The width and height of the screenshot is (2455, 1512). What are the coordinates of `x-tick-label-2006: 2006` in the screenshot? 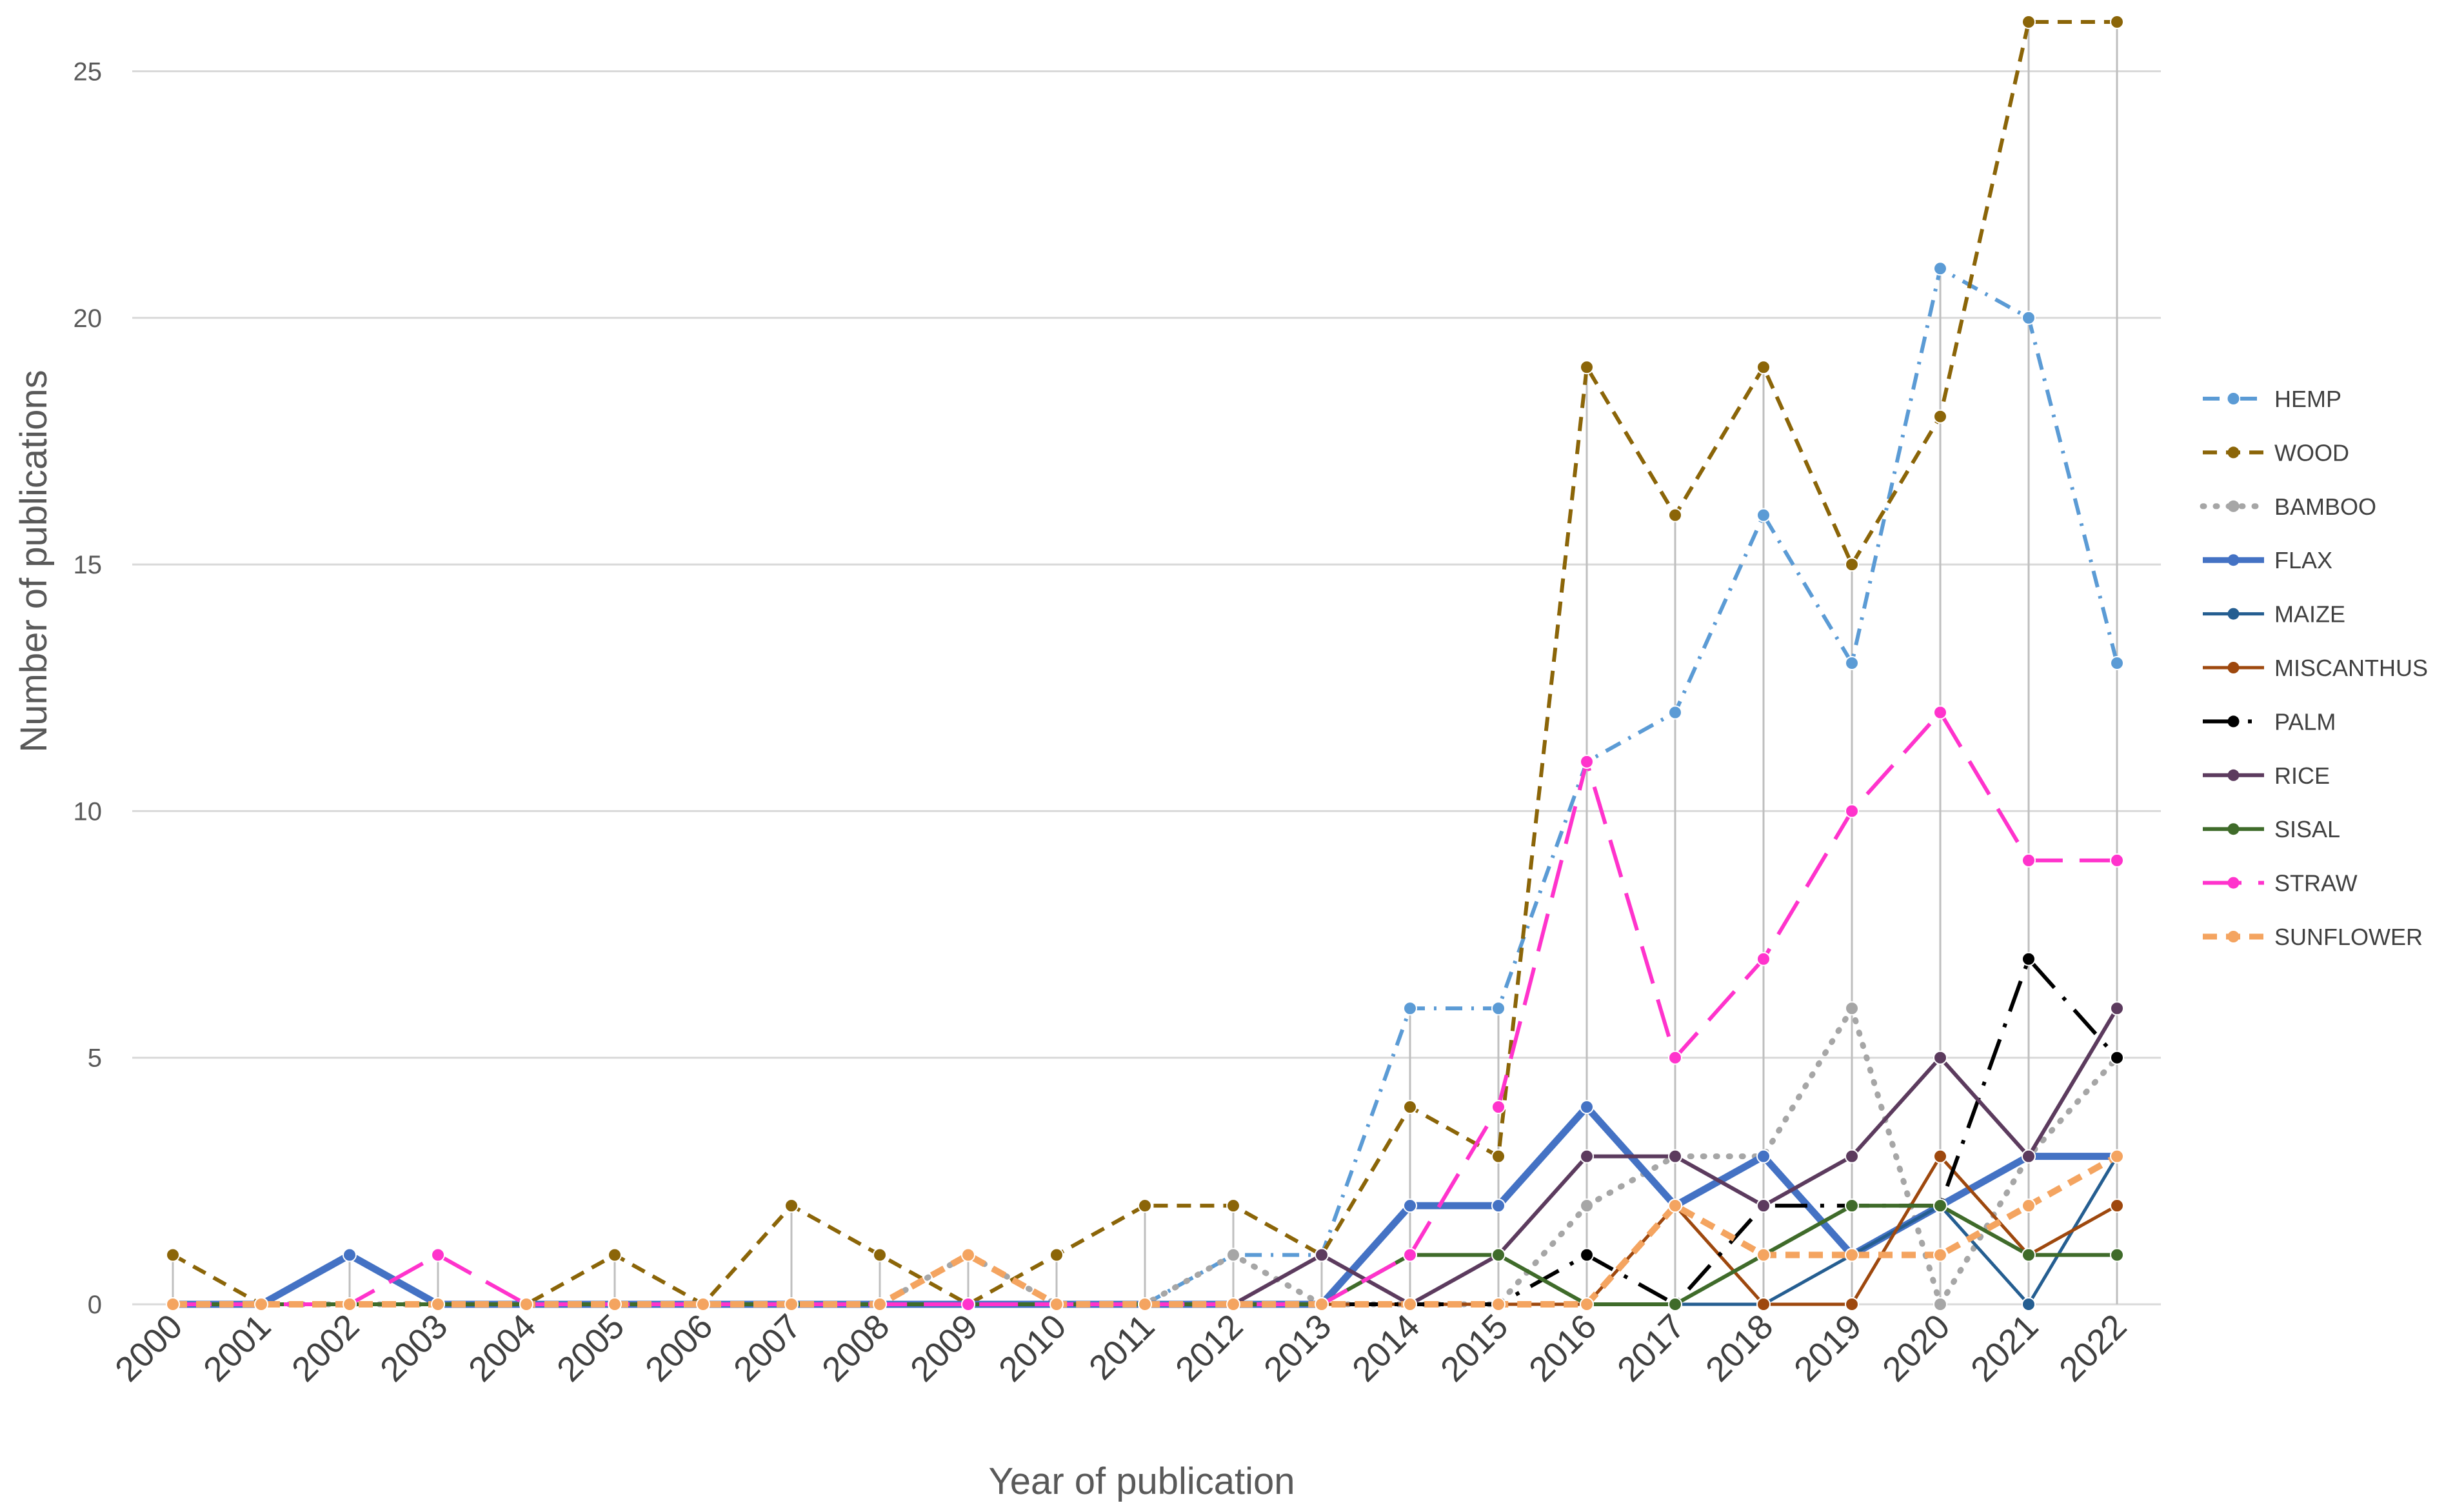 It's located at (679, 1348).